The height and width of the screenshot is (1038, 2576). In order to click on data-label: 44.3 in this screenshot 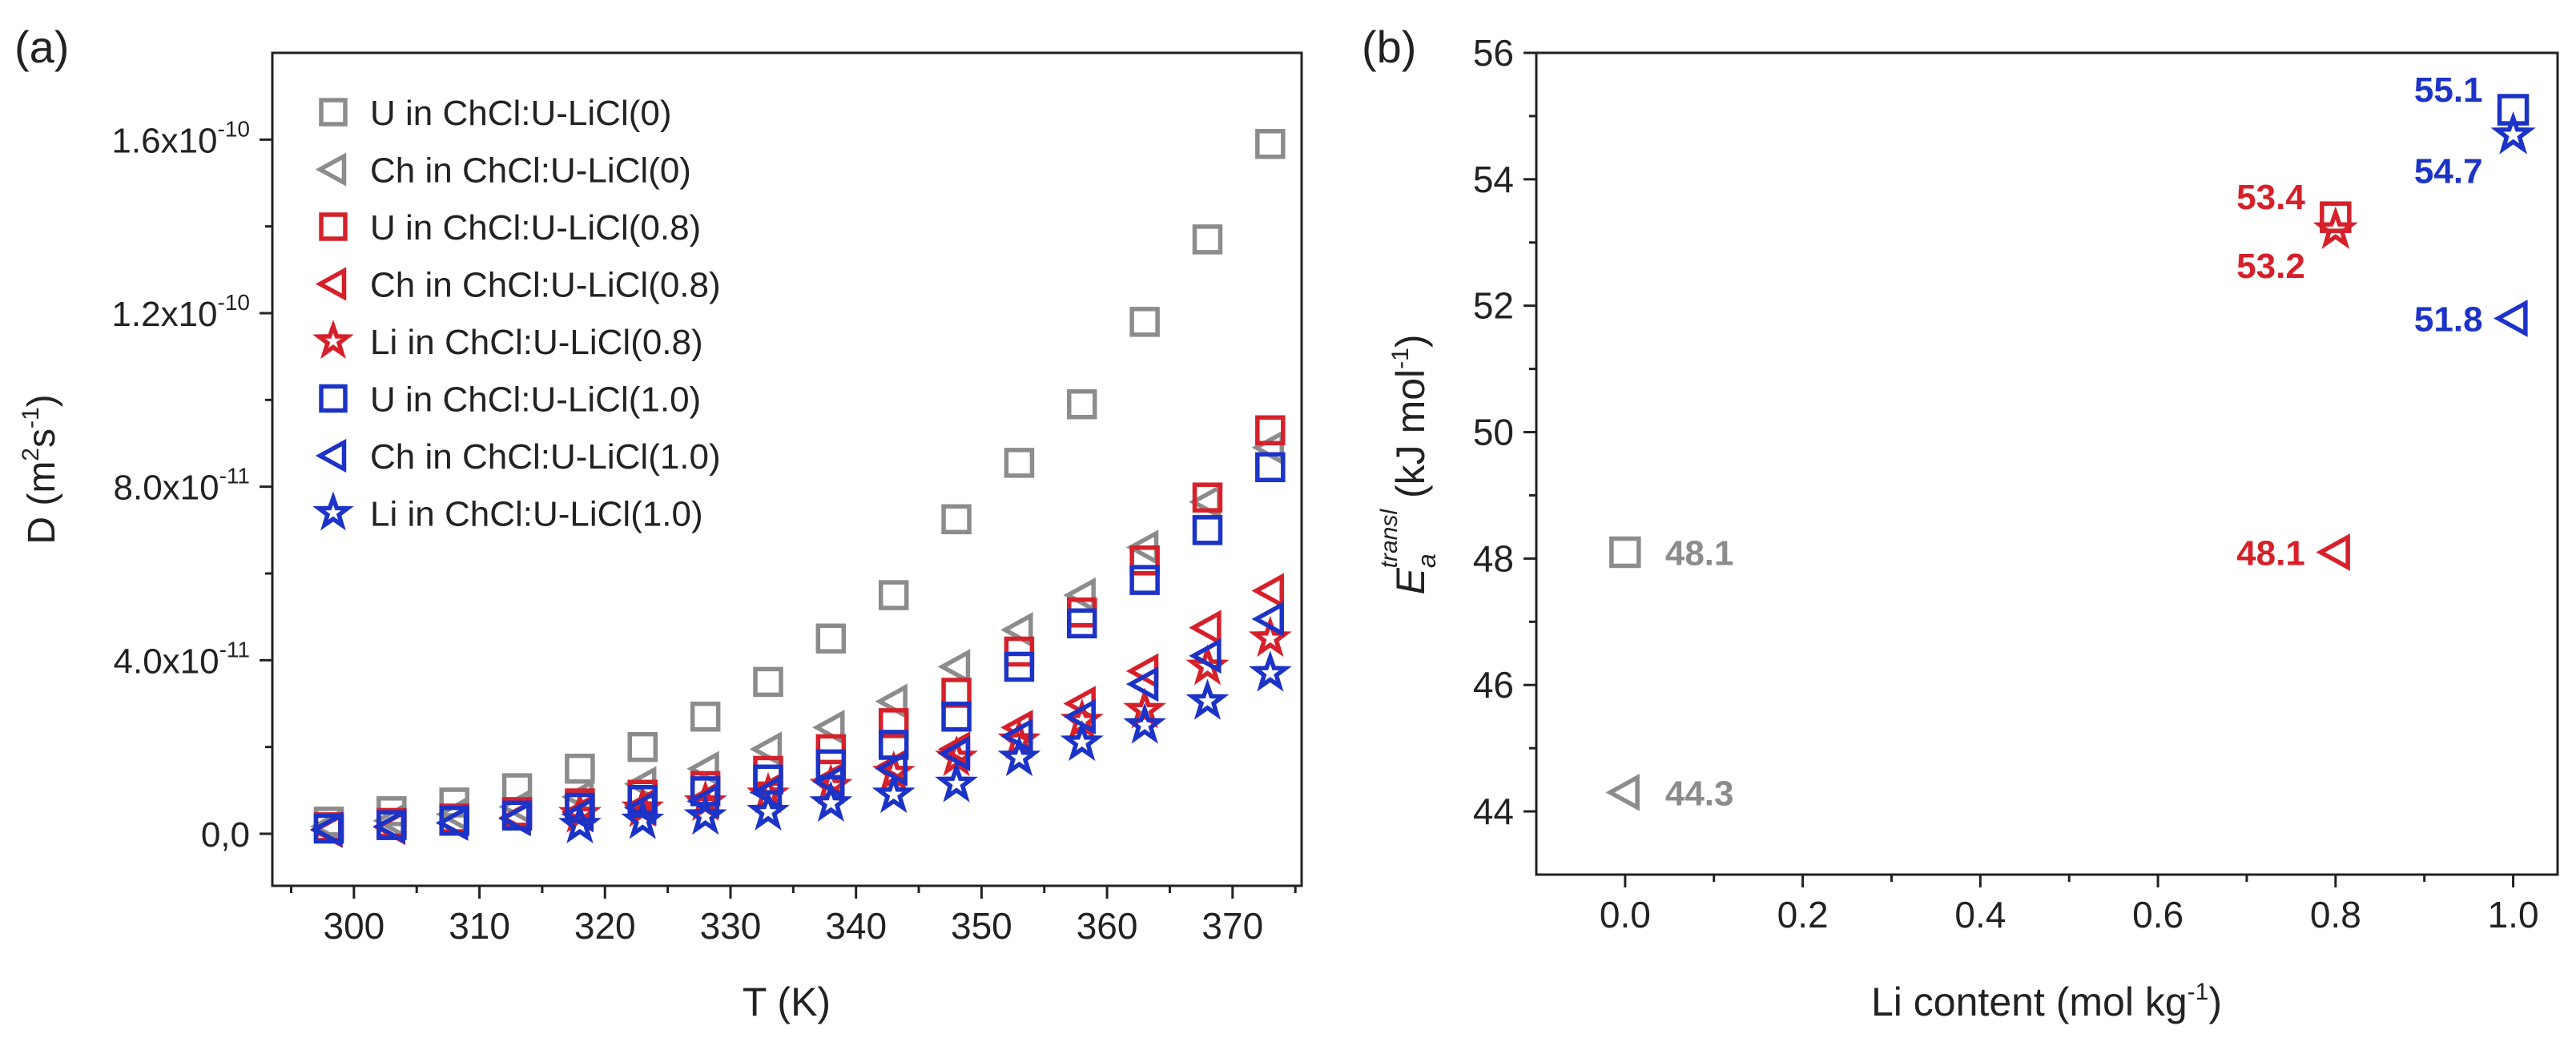, I will do `click(1700, 794)`.